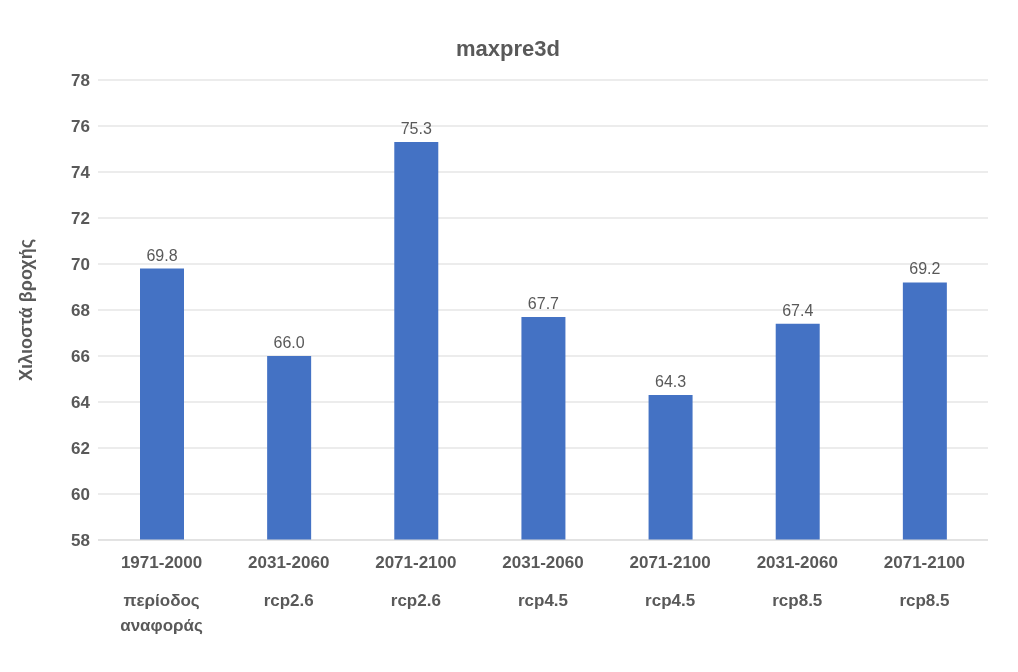  I want to click on y-tick-label: 78, so click(80, 81).